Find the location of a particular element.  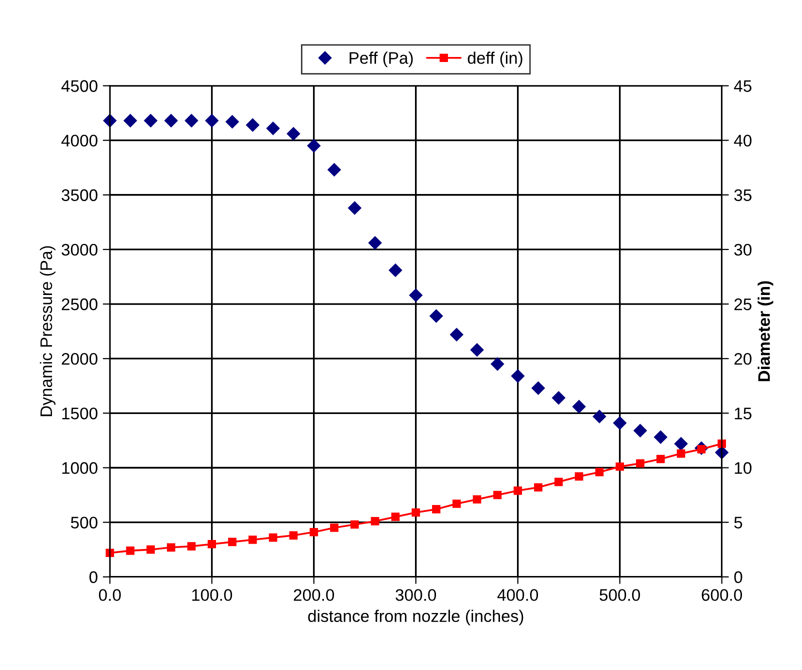

x-tick-label: 100.0 is located at coordinates (212, 595).